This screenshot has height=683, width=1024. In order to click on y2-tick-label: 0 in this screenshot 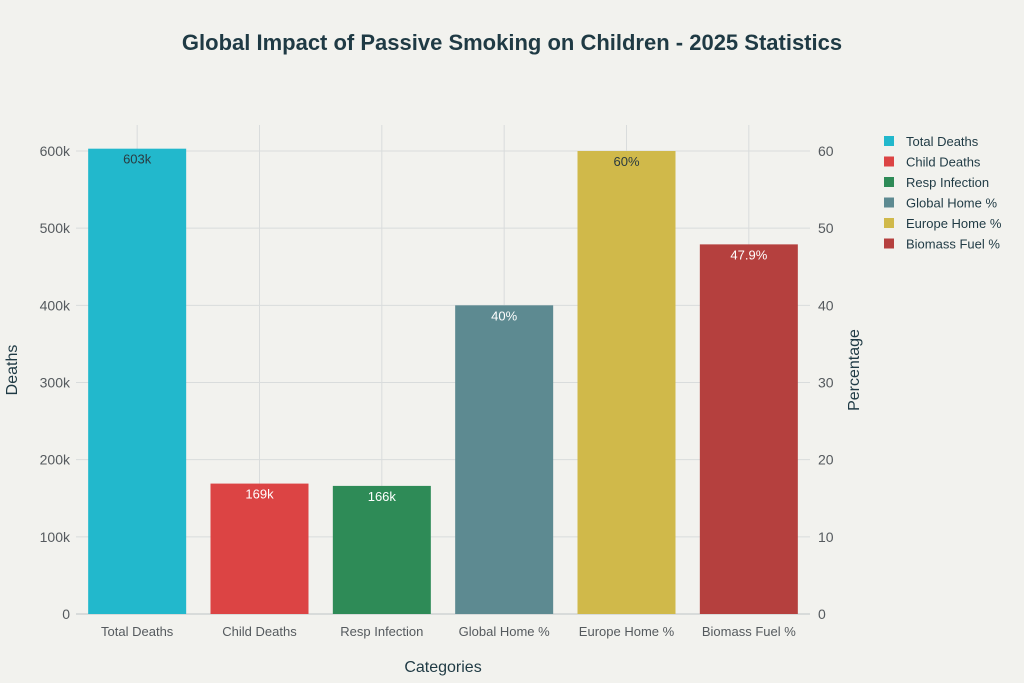, I will do `click(822, 614)`.